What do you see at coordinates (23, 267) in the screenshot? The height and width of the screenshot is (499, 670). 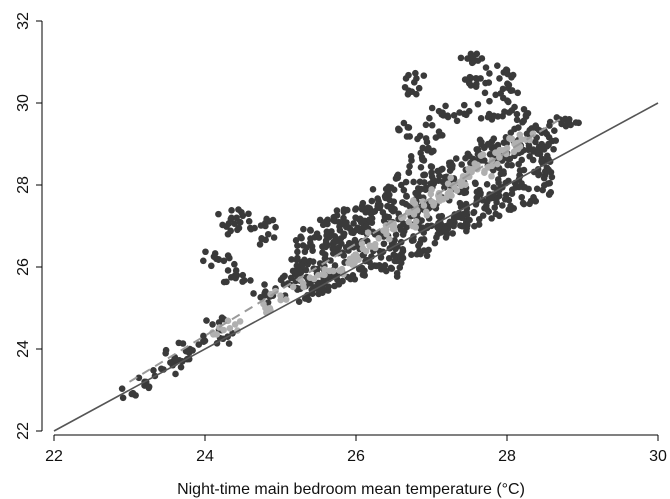 I see `y-tick-label: 26` at bounding box center [23, 267].